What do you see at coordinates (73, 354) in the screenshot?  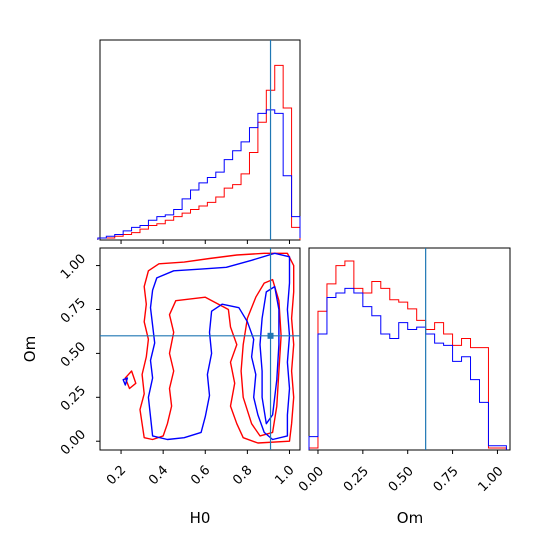 I see `om-y-tick-label: 0.50` at bounding box center [73, 354].